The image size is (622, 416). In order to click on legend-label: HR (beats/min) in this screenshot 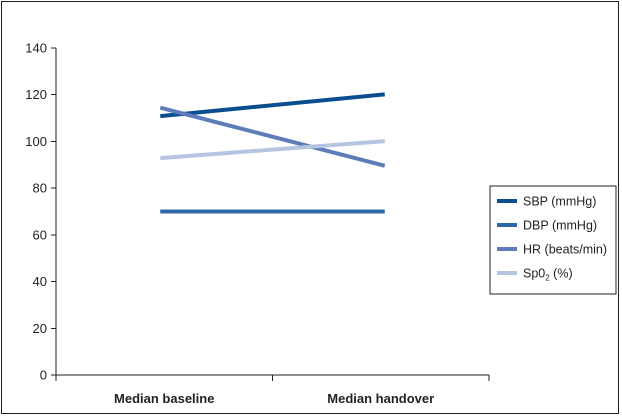, I will do `click(565, 250)`.